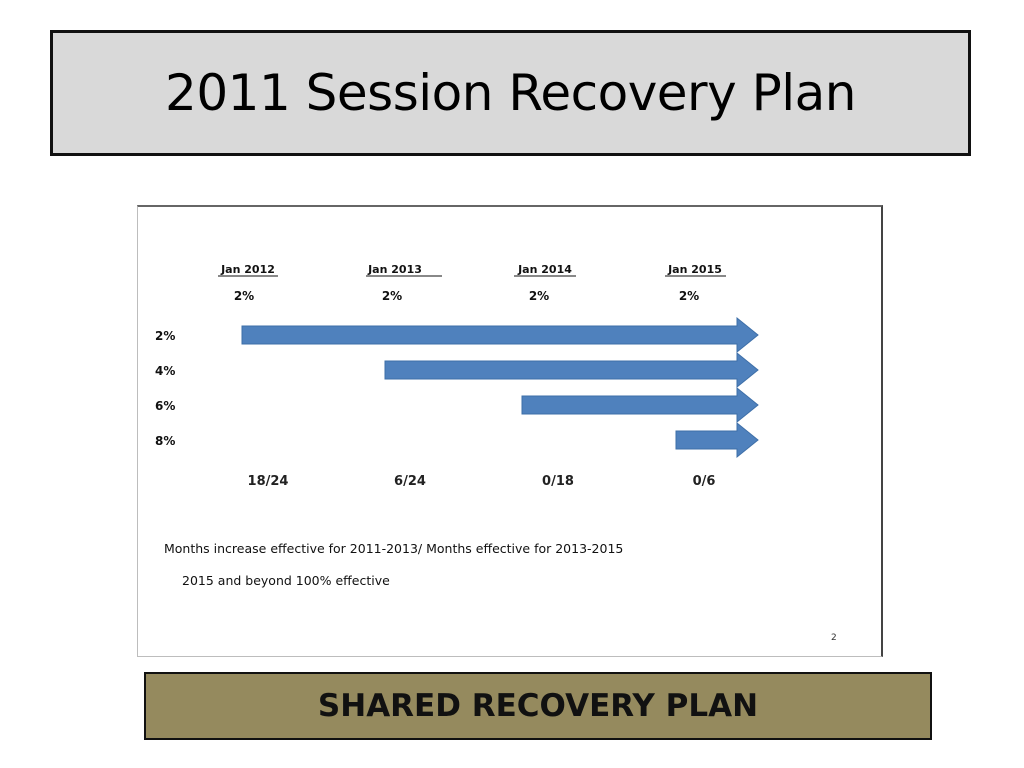  Describe the element at coordinates (694, 269) in the screenshot. I see `column-date-4: Jan 2015` at that location.